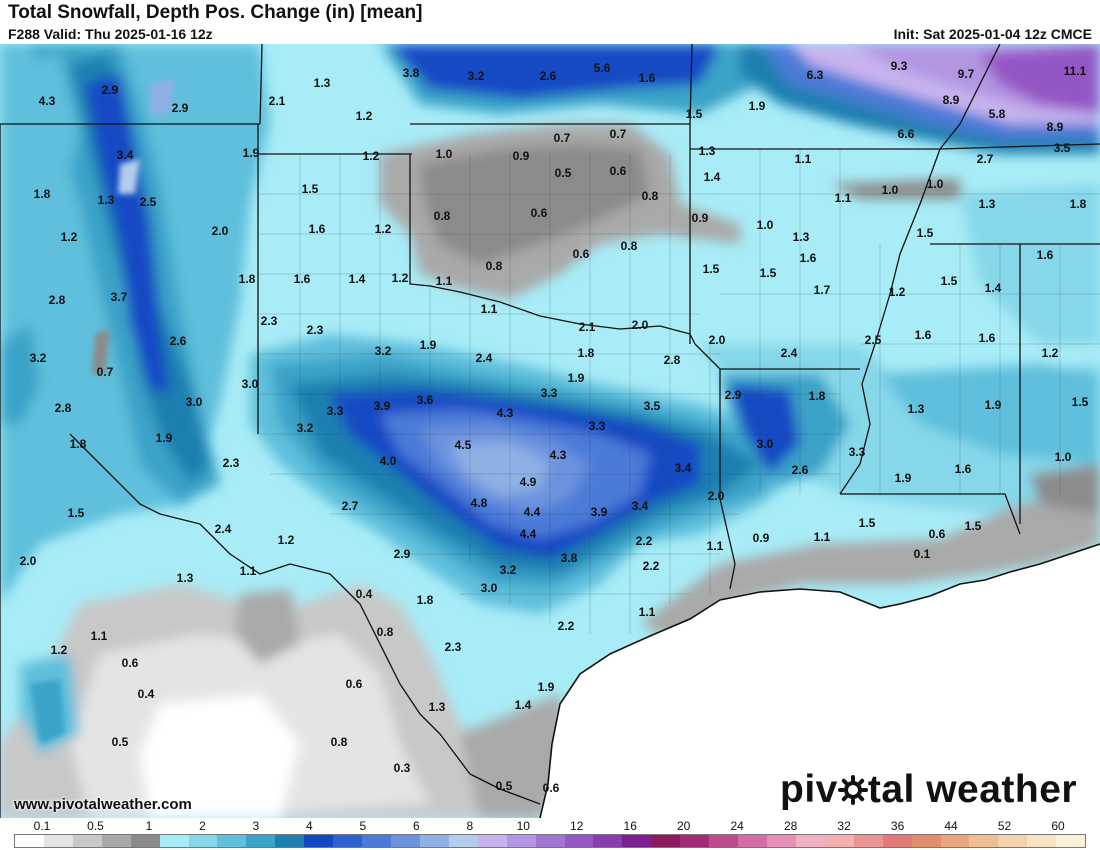 This screenshot has width=1100, height=850. I want to click on legend-label: 52, so click(1004, 826).